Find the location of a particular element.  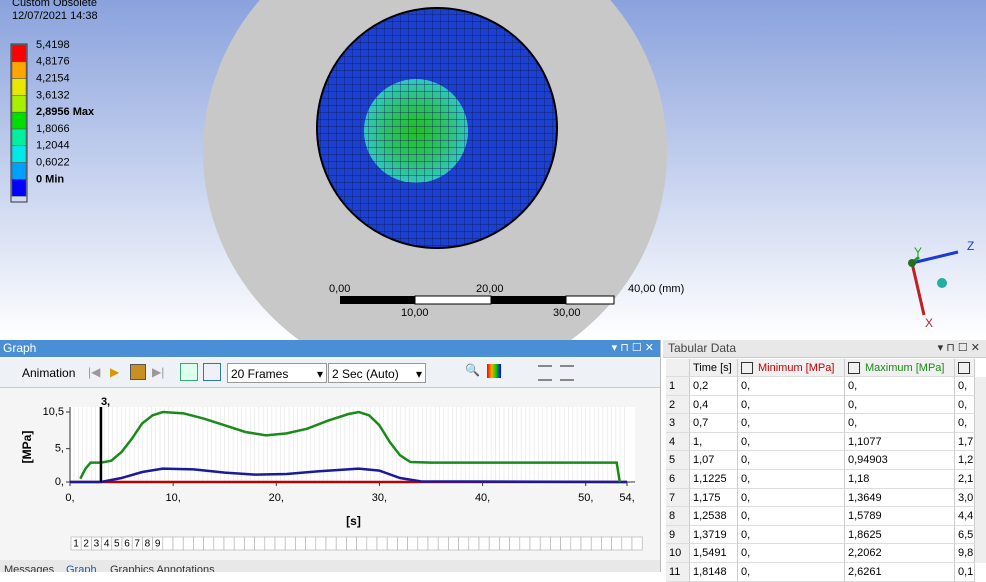

column-title: Time [s] is located at coordinates (712, 368).